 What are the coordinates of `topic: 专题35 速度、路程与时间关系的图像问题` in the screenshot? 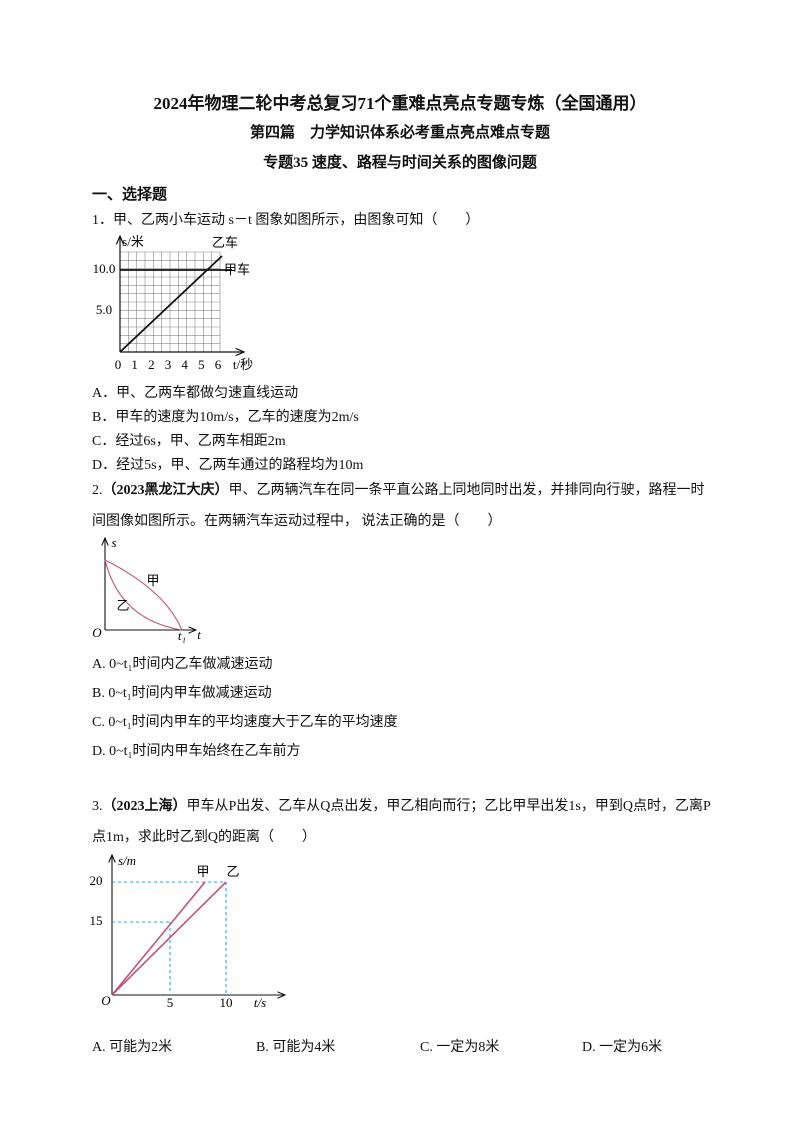 It's located at (400, 163).